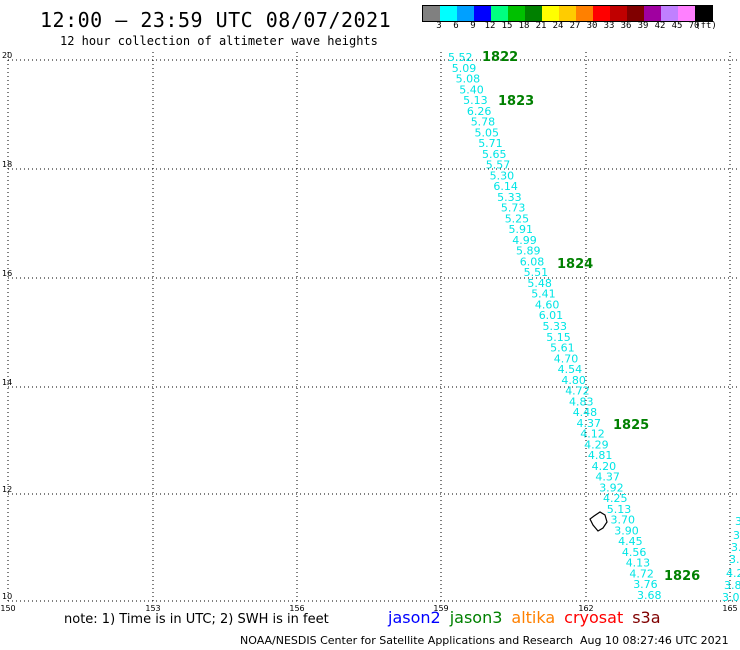 The image size is (740, 650). I want to click on wave-height-value: 4.20, so click(604, 466).